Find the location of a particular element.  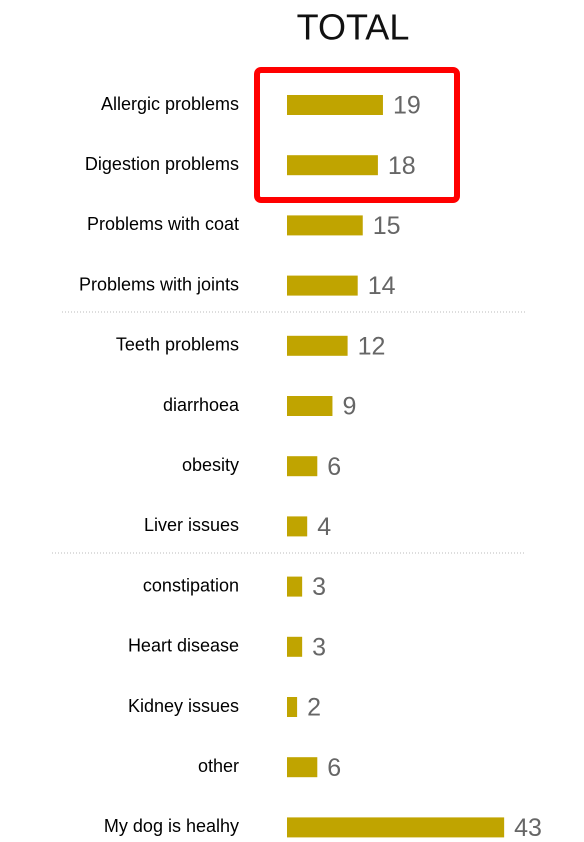

category-label: Liver issues is located at coordinates (191, 525).